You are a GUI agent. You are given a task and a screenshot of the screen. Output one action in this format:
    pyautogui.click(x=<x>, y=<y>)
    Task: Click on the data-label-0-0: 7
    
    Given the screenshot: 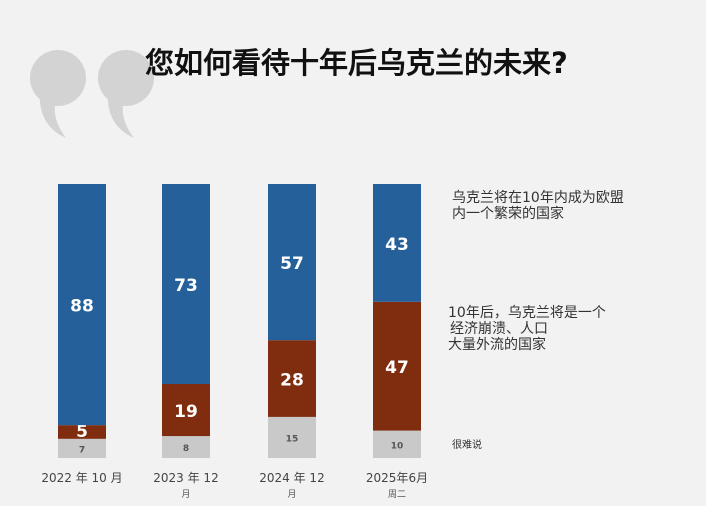 What is the action you would take?
    pyautogui.click(x=82, y=450)
    